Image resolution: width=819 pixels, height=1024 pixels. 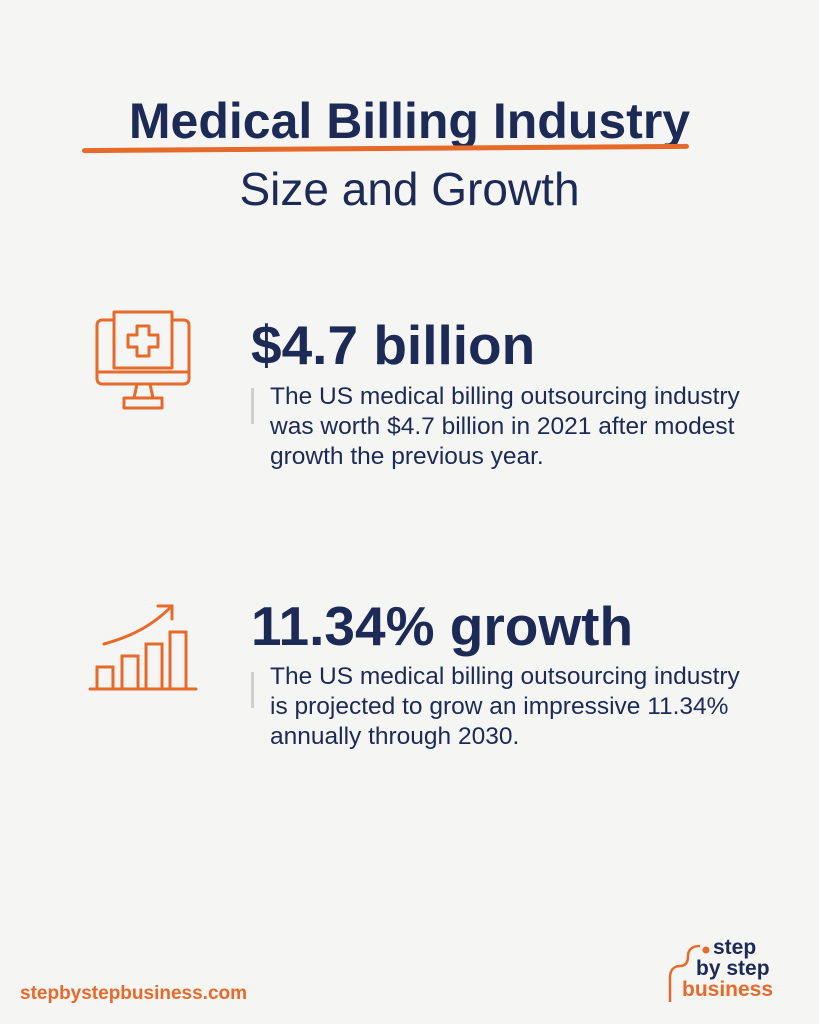 What do you see at coordinates (442, 626) in the screenshot?
I see `stat-headline: 11.34% growth` at bounding box center [442, 626].